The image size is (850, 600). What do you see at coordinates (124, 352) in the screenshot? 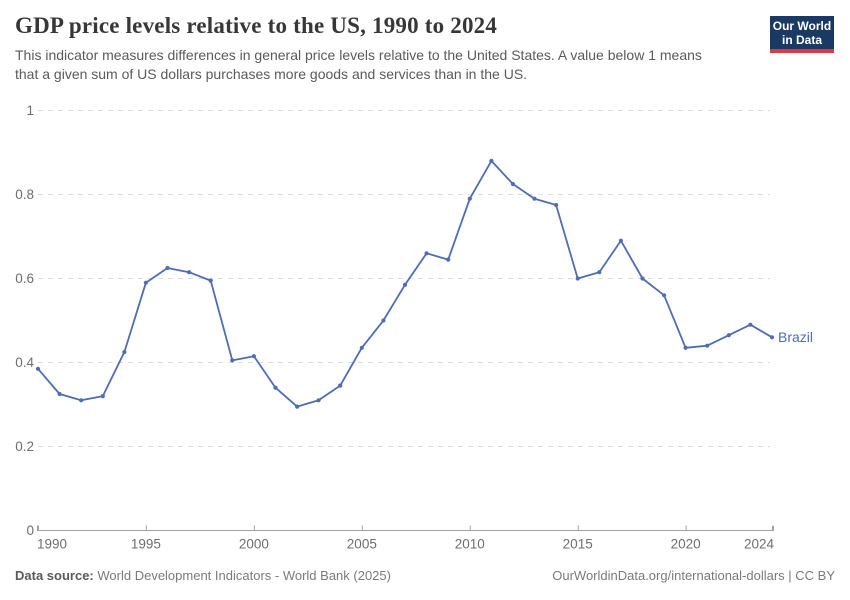
I see `data-point-brazil-1994` at bounding box center [124, 352].